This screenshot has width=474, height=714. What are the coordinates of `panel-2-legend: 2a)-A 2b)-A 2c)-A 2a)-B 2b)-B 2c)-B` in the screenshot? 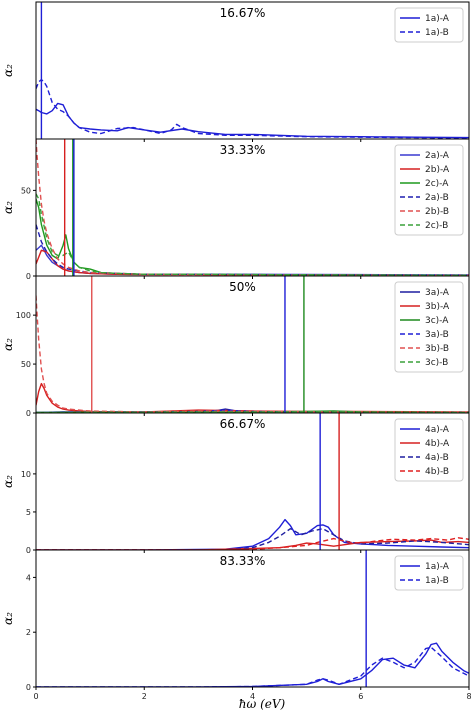 It's located at (429, 190).